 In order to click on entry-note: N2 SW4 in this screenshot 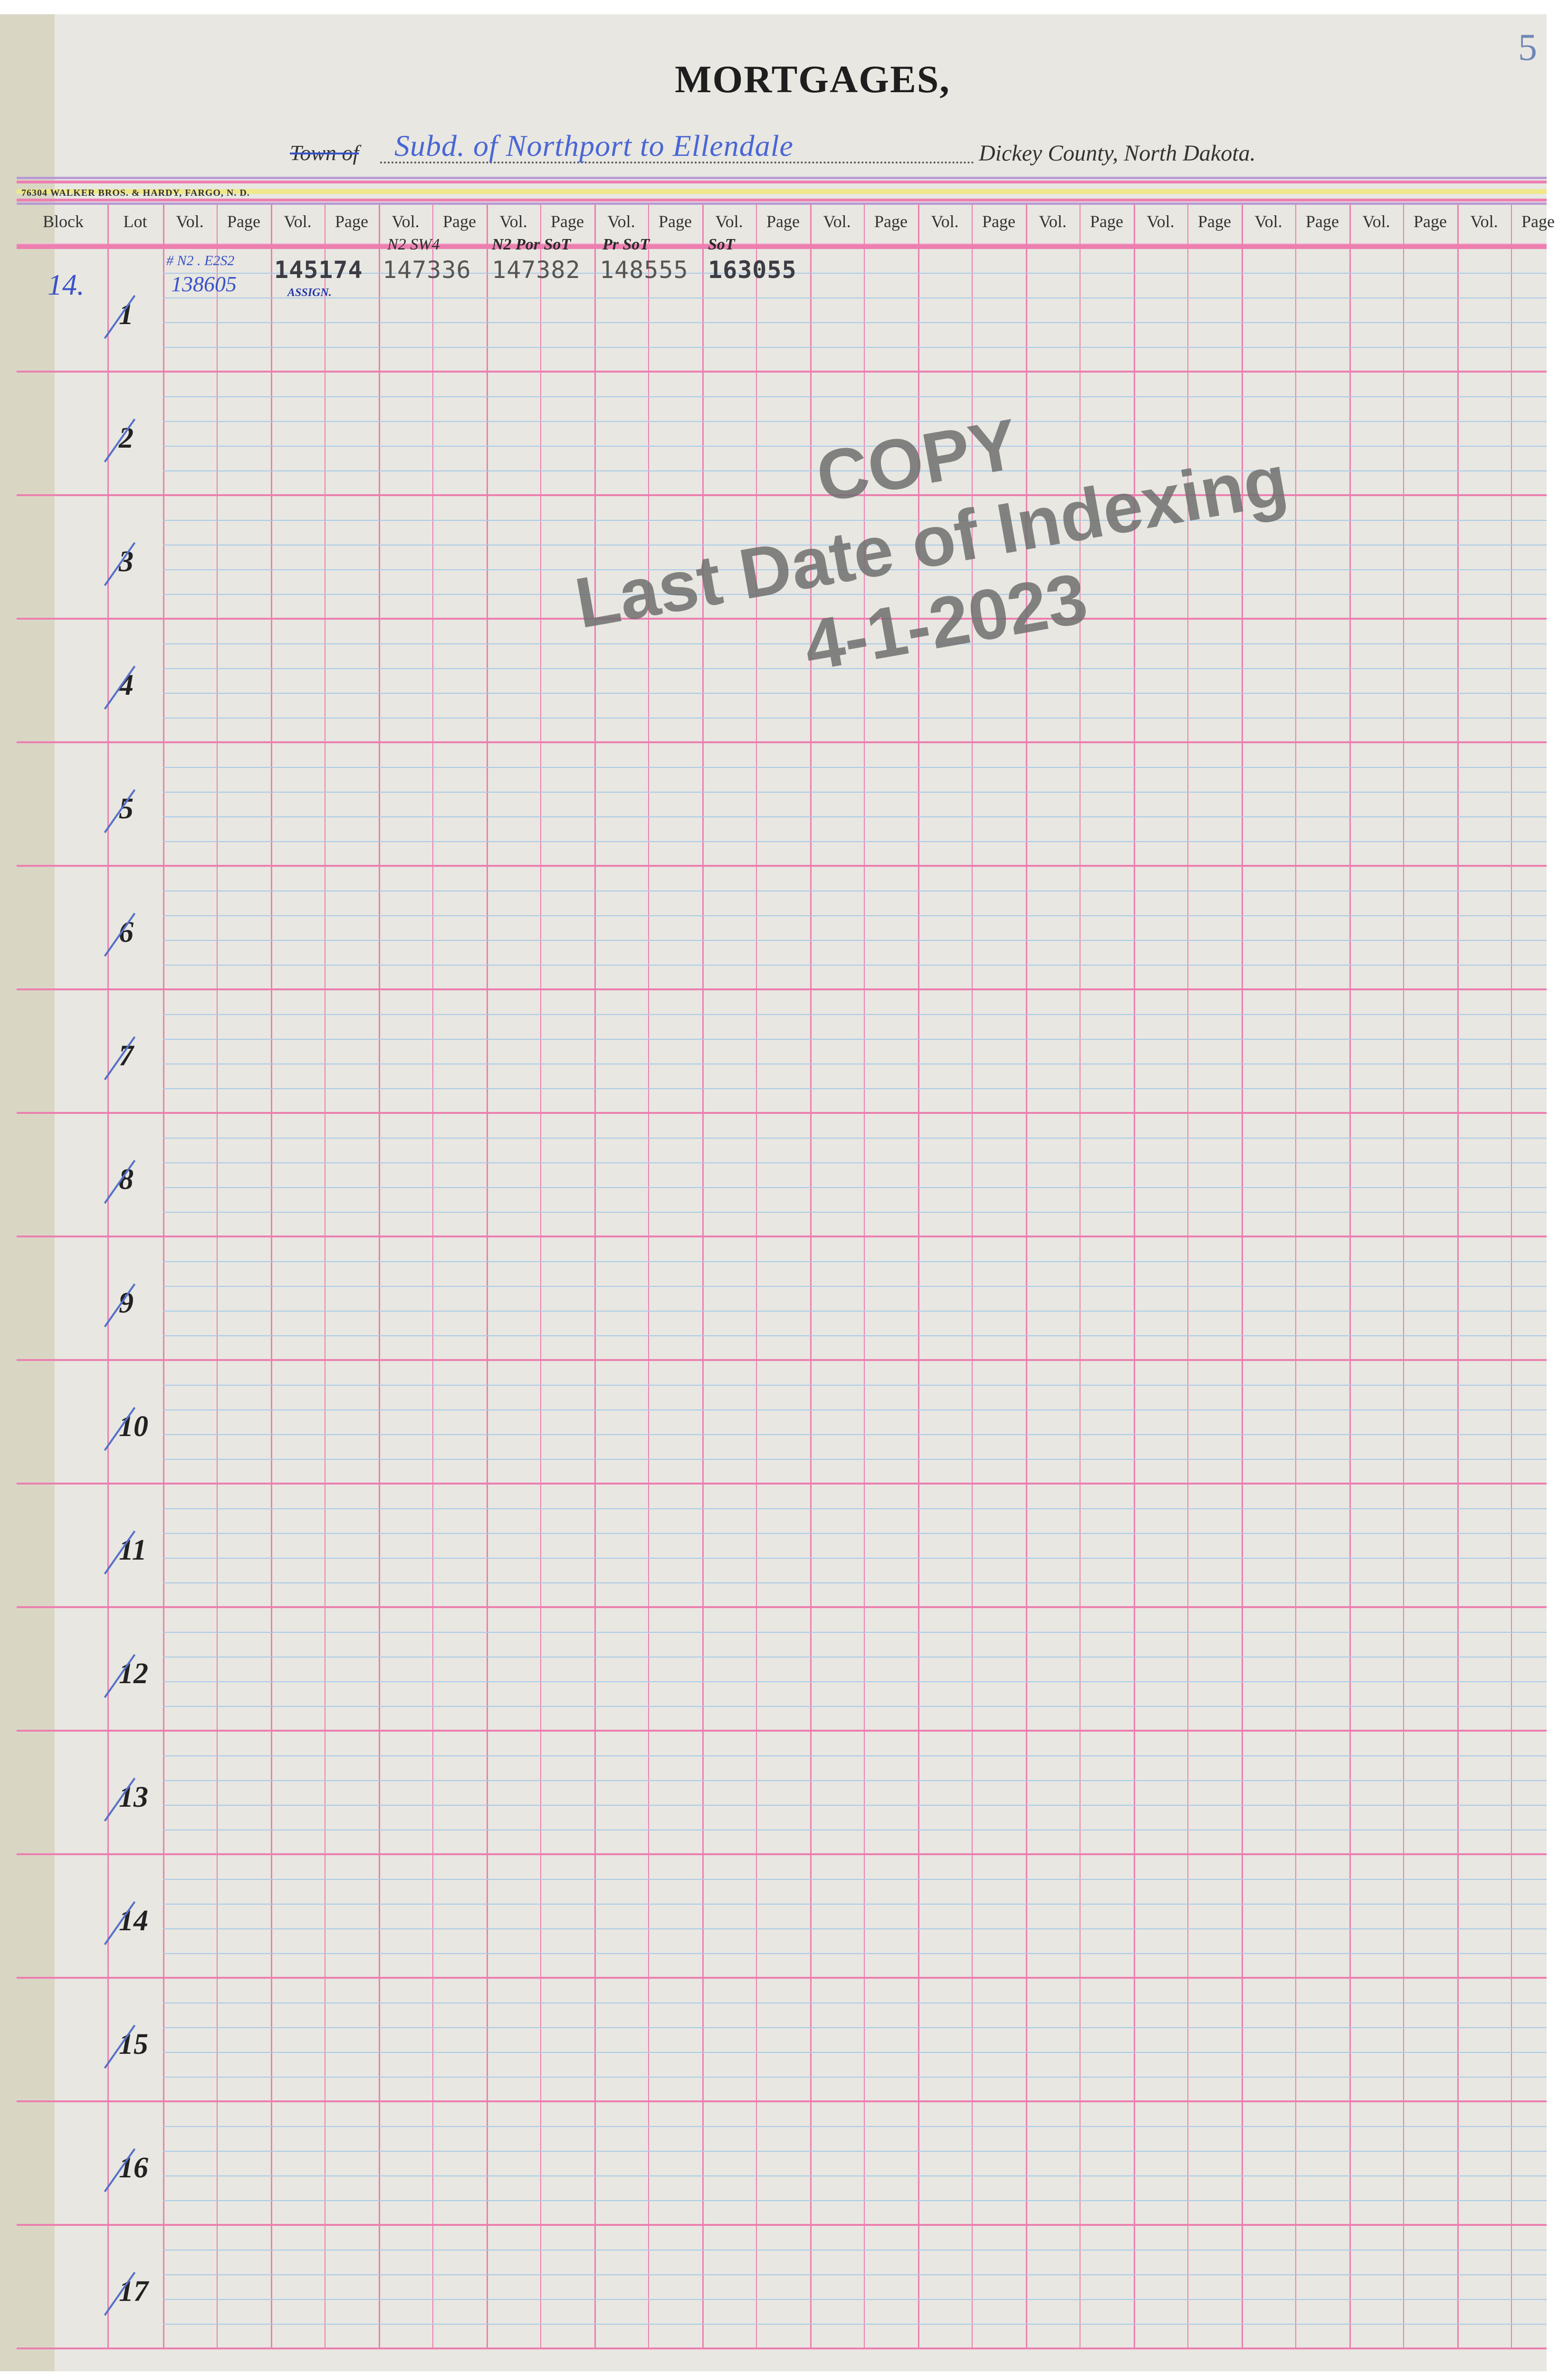, I will do `click(414, 244)`.